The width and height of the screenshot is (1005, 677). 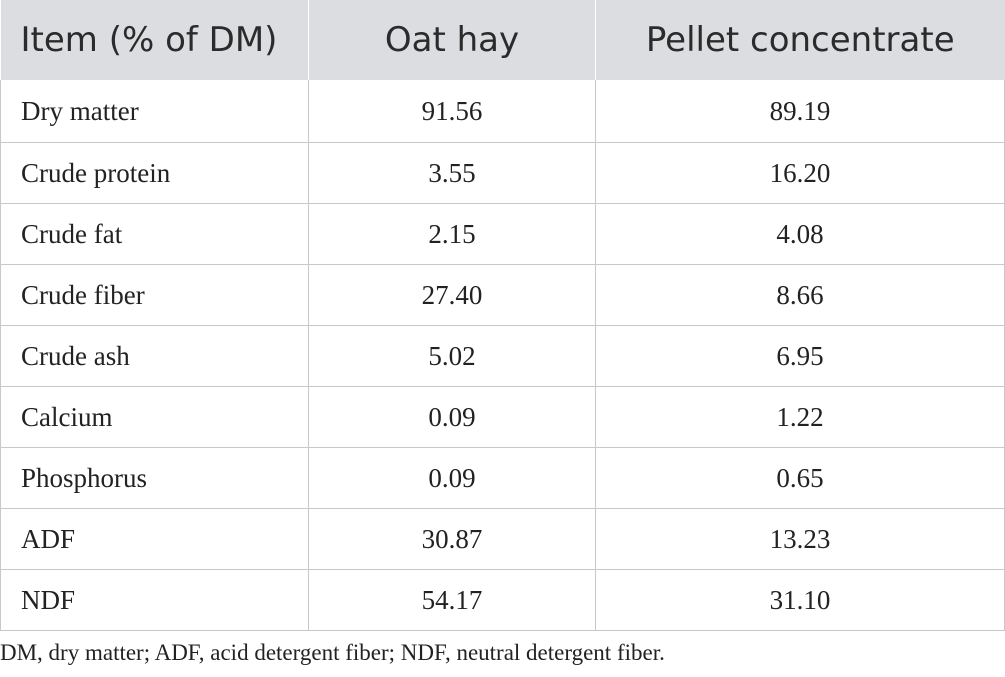 I want to click on pellet-value: 89.19, so click(x=800, y=111).